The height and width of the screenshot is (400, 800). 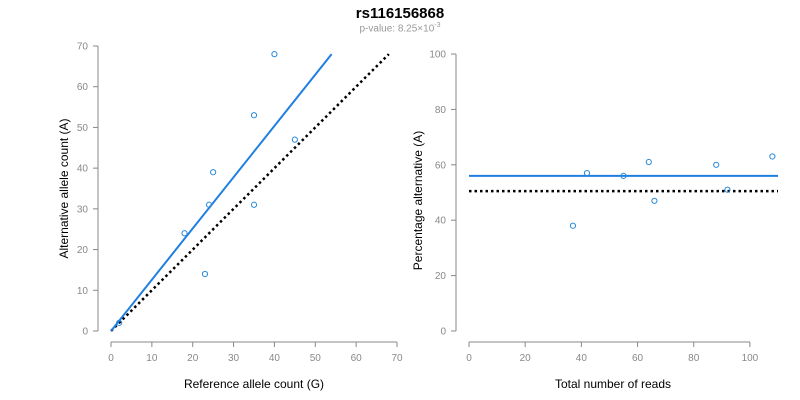 I want to click on chart1-x-tick-label: 20, so click(x=193, y=358).